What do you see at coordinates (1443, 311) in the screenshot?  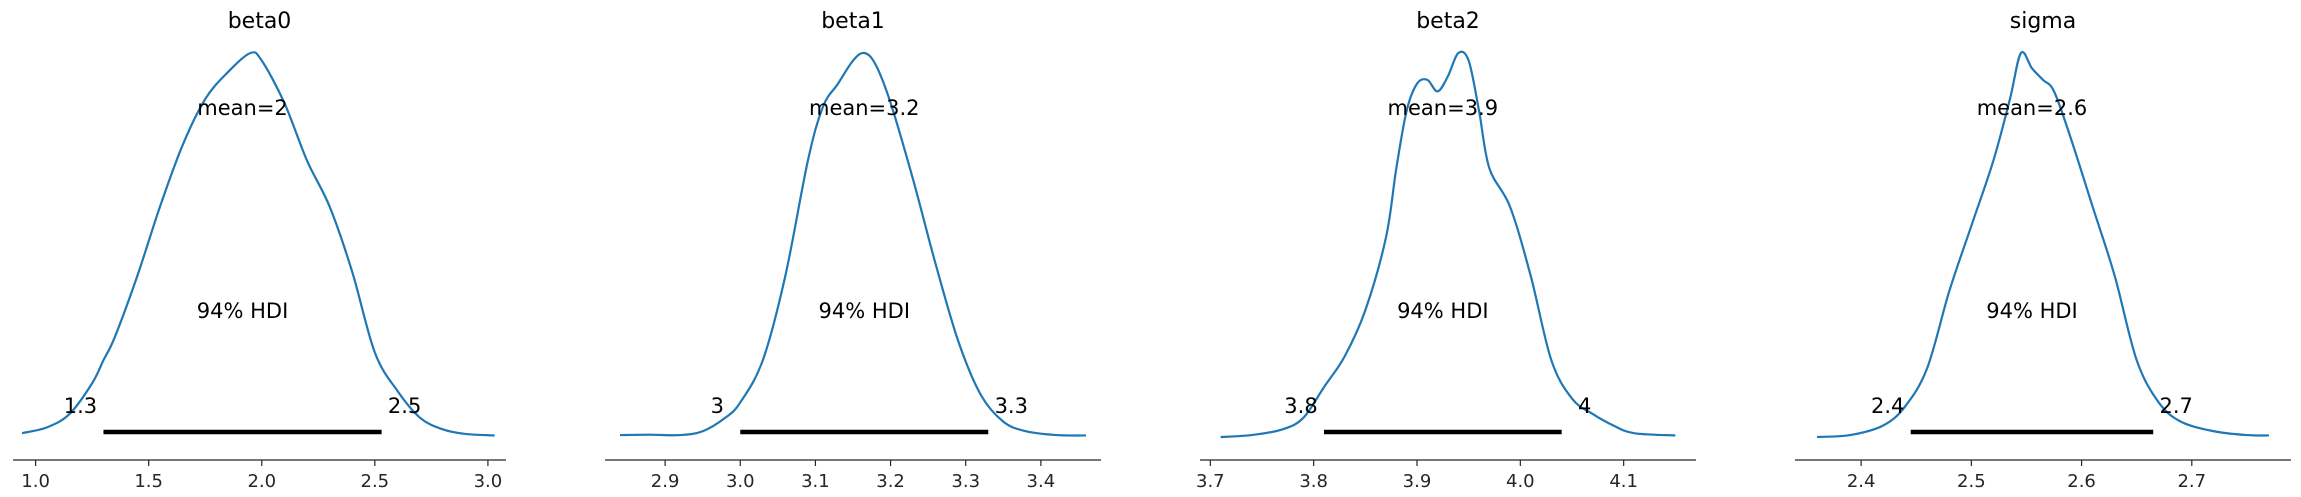 I see `panel-beta2-hdi-label: 94% HDI` at bounding box center [1443, 311].